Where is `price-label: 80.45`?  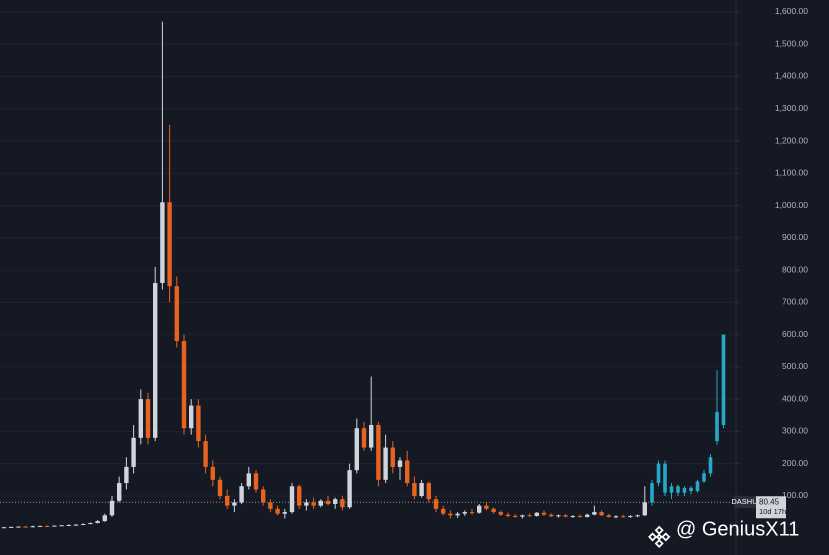 price-label: 80.45 is located at coordinates (769, 501).